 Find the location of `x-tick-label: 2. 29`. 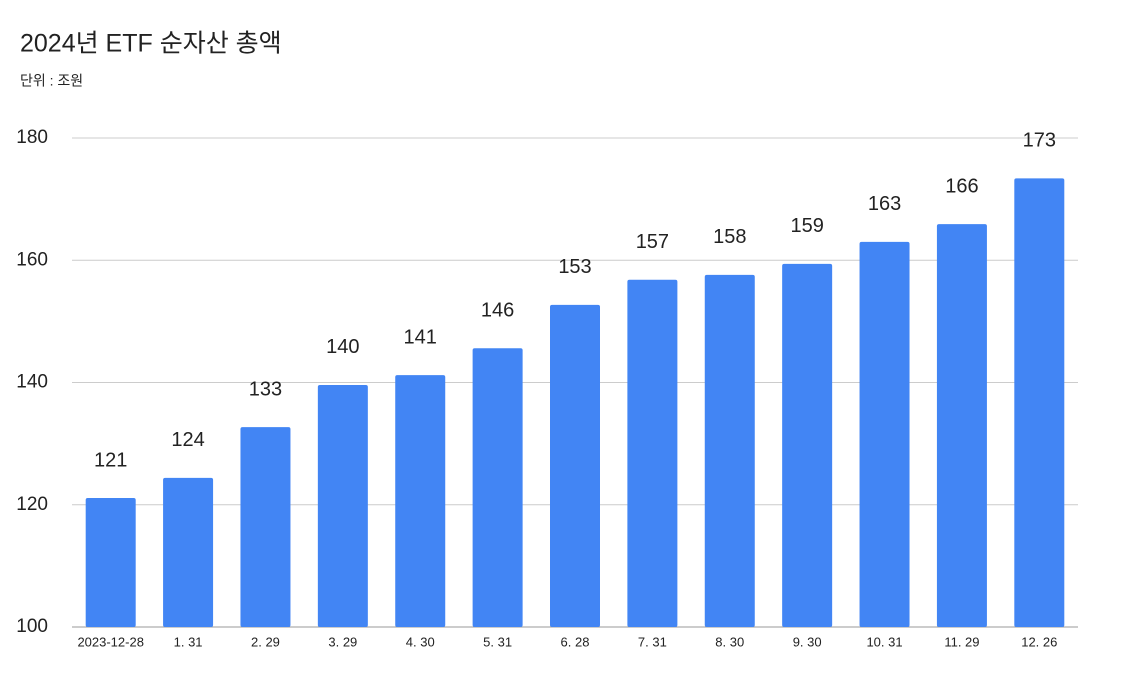

x-tick-label: 2. 29 is located at coordinates (265, 641).